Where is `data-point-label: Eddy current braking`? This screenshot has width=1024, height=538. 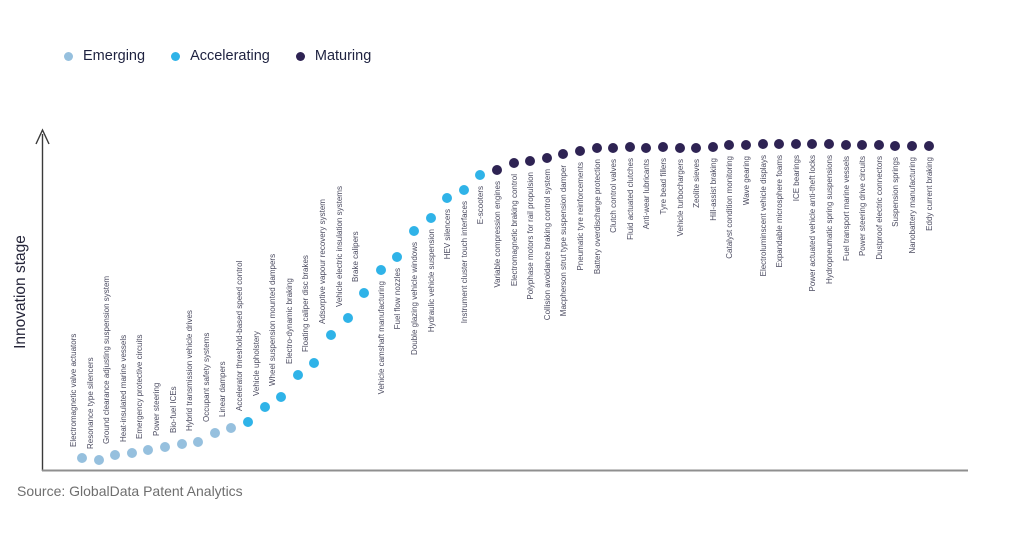 data-point-label: Eddy current braking is located at coordinates (929, 194).